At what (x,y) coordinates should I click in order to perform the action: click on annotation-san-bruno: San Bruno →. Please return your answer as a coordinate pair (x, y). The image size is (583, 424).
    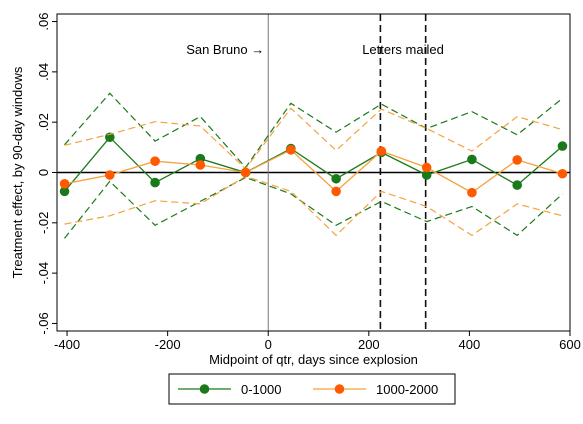
    Looking at the image, I should click on (225, 49).